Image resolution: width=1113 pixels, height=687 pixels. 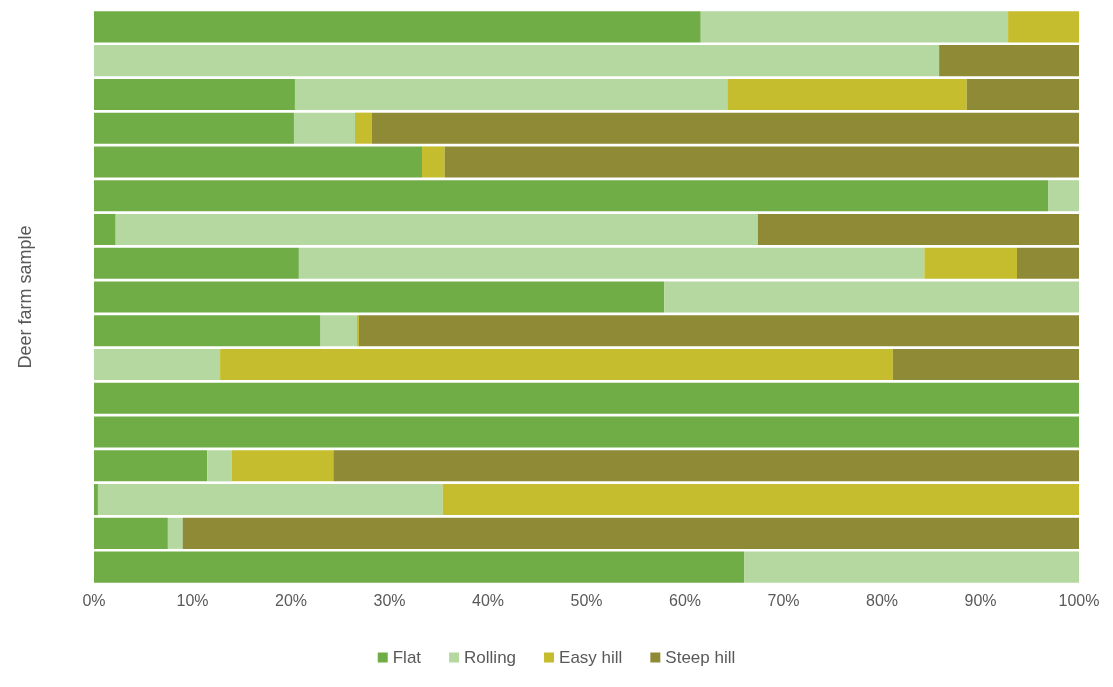 I want to click on x-tick-label: 0%, so click(x=94, y=600).